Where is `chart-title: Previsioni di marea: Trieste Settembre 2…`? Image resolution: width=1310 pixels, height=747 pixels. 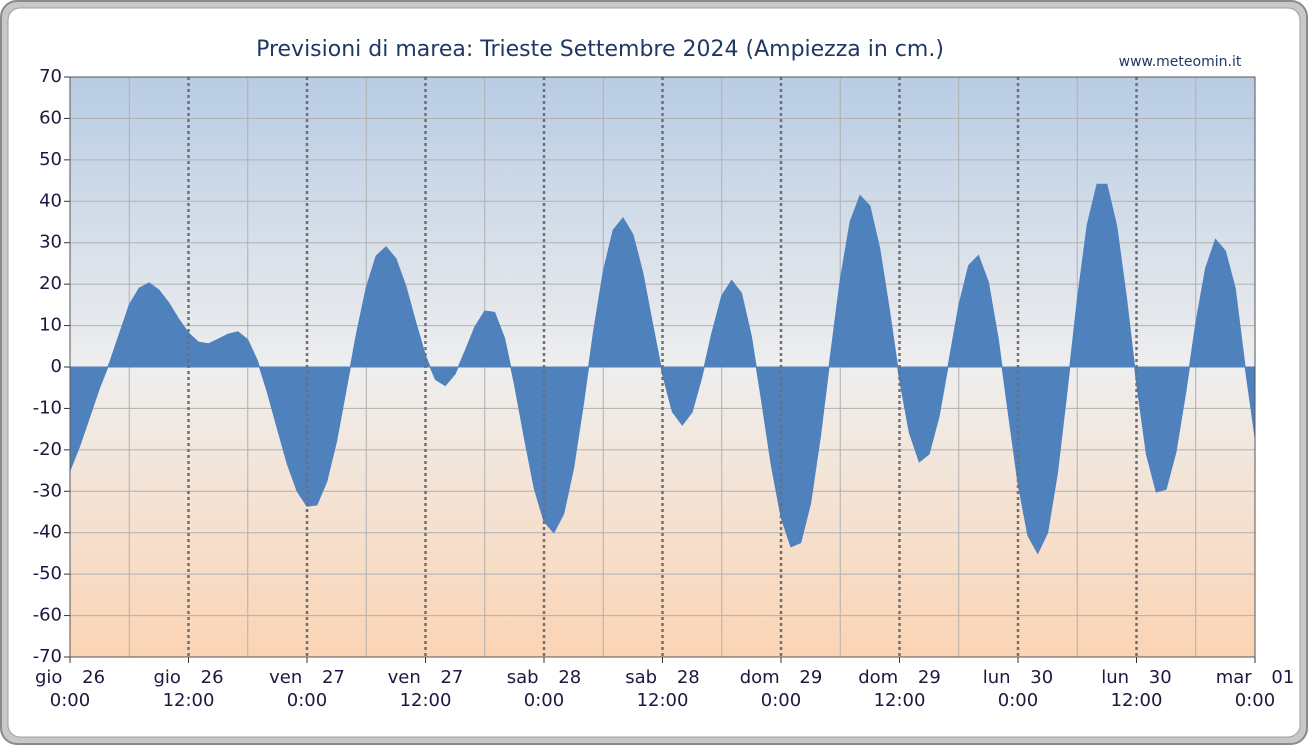 chart-title: Previsioni di marea: Trieste Settembre 2… is located at coordinates (600, 49).